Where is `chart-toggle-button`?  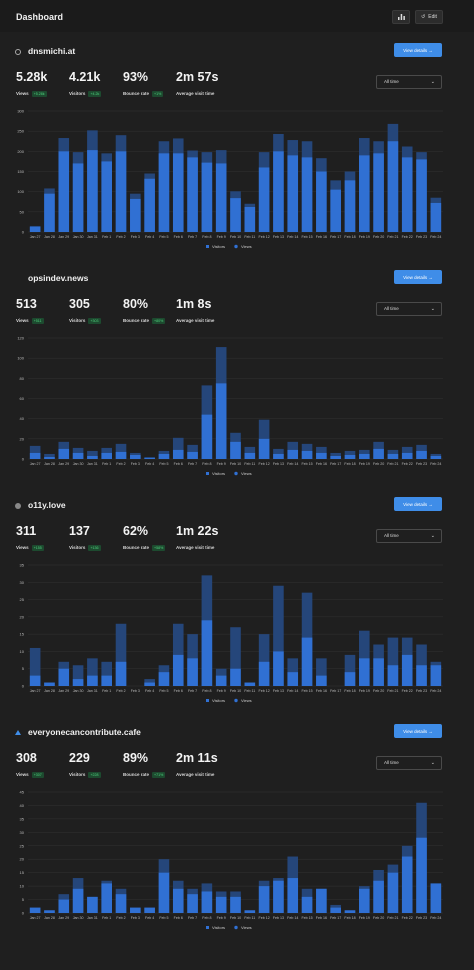 chart-toggle-button is located at coordinates (401, 17).